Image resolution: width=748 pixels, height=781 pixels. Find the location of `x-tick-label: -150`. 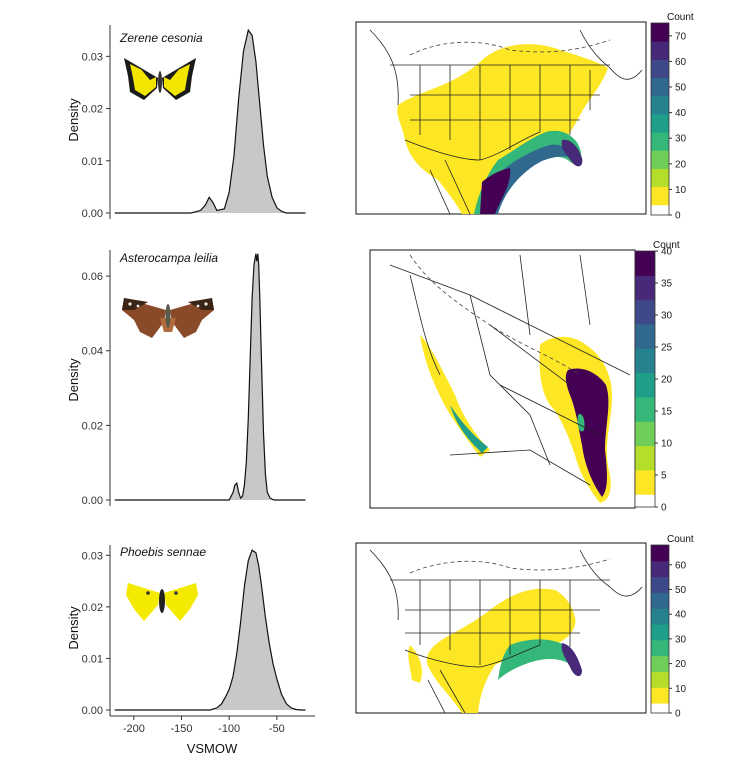

x-tick-label: -150 is located at coordinates (181, 729).